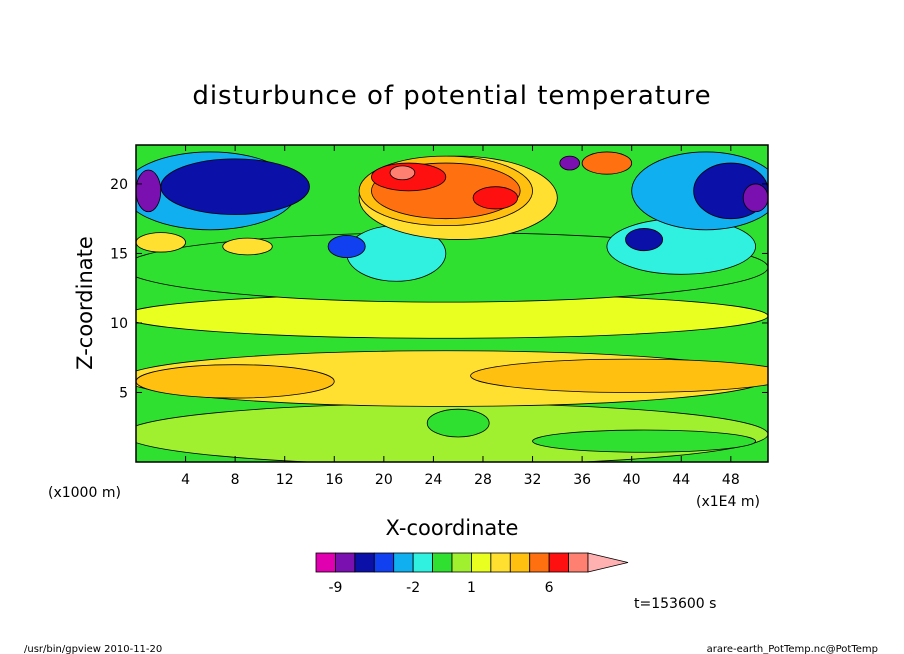 Image resolution: width=904 pixels, height=654 pixels. Describe the element at coordinates (93, 649) in the screenshot. I see `footer-left: /usr/bin/gpview 2010-11-20` at that location.